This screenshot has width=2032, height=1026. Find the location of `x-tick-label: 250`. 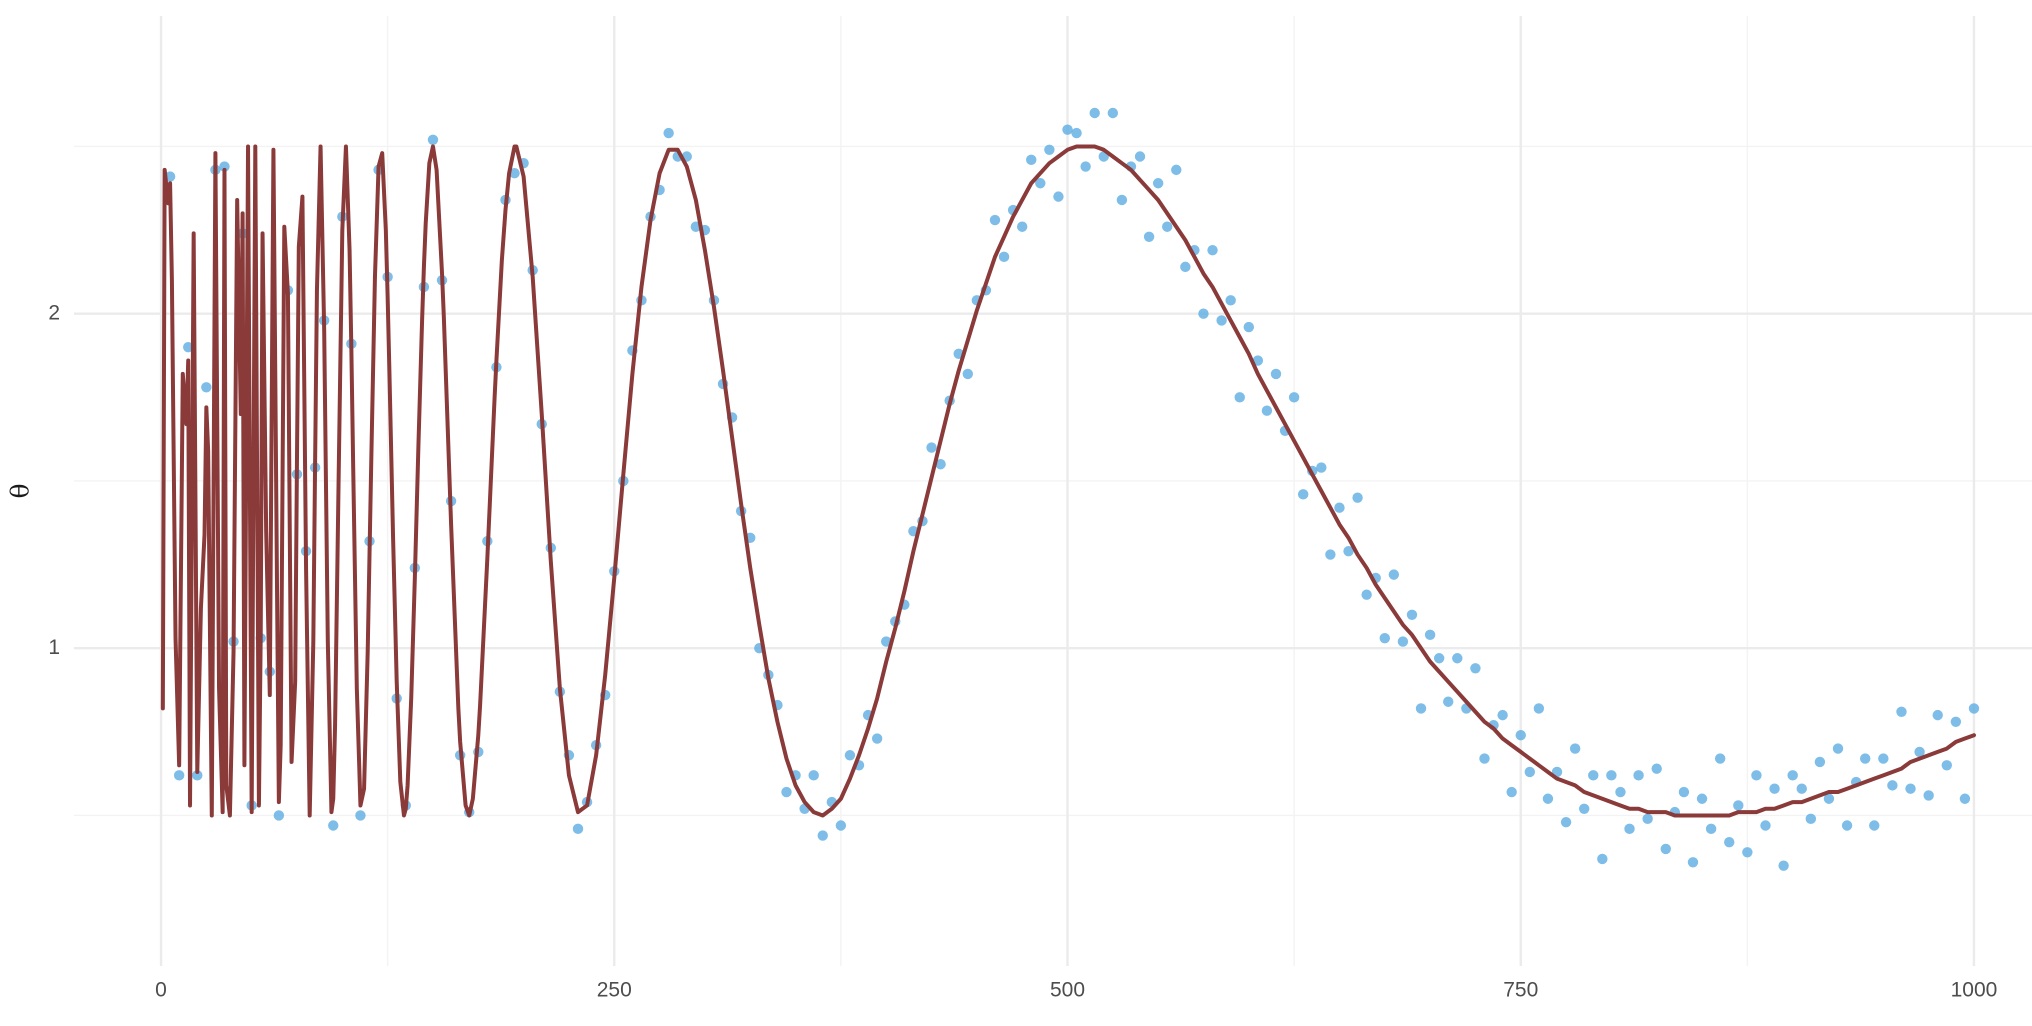

x-tick-label: 250 is located at coordinates (614, 990).